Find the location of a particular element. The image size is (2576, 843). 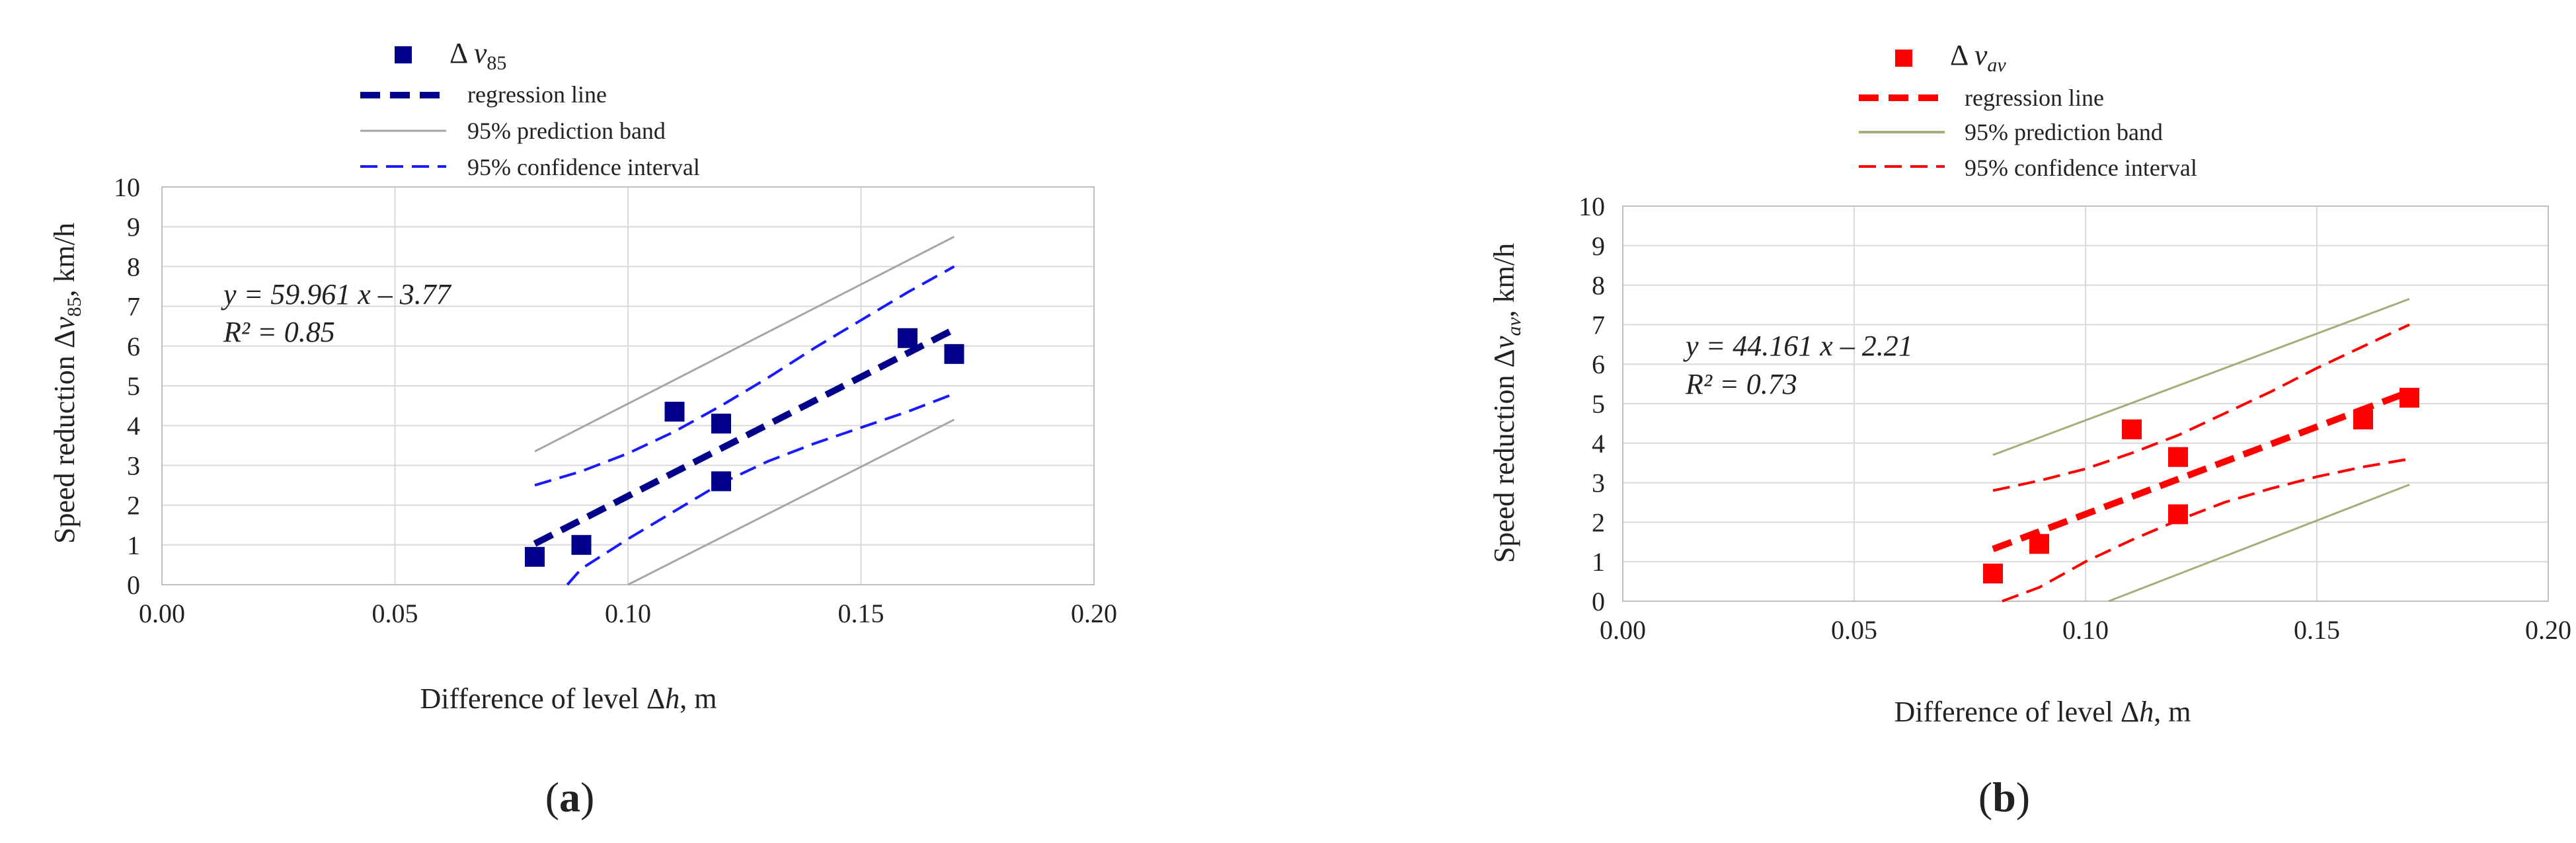

chart-a-prediction-band-lower is located at coordinates (791, 502).